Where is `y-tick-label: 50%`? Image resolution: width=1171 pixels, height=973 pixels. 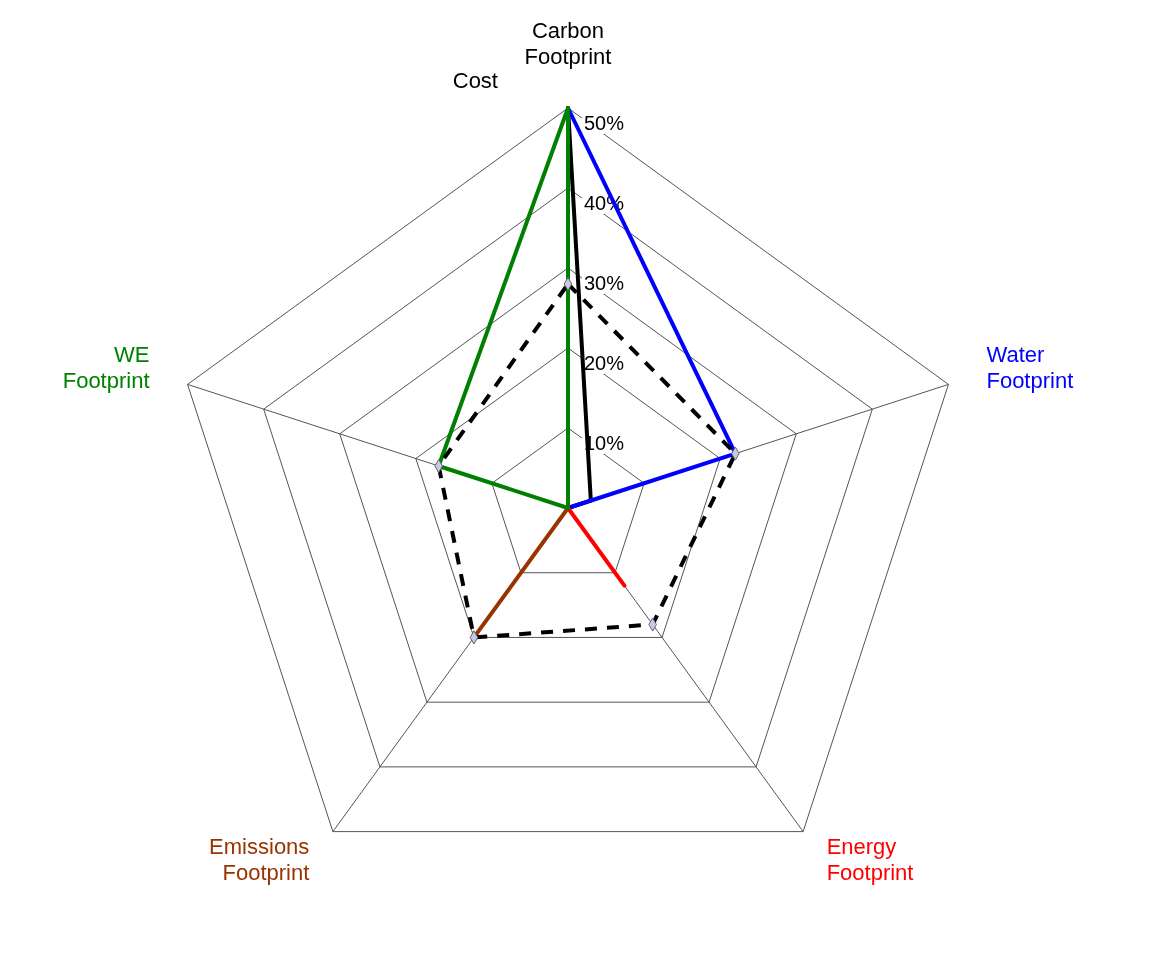
y-tick-label: 50% is located at coordinates (604, 123).